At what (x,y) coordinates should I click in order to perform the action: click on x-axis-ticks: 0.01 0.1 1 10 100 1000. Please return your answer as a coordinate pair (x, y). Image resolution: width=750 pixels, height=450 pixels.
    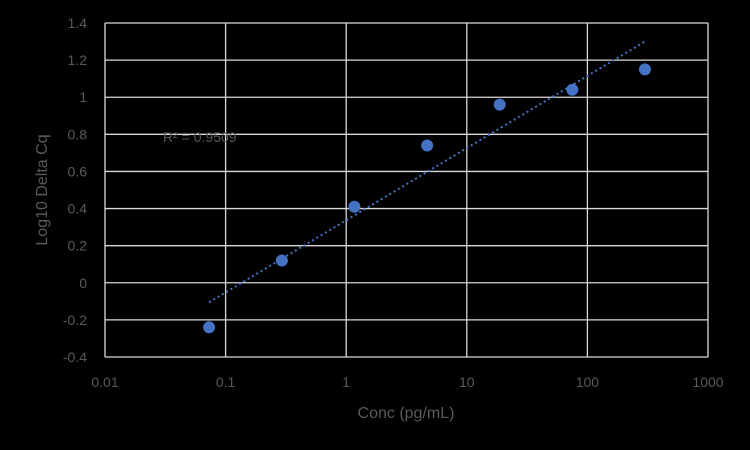
    Looking at the image, I should click on (407, 382).